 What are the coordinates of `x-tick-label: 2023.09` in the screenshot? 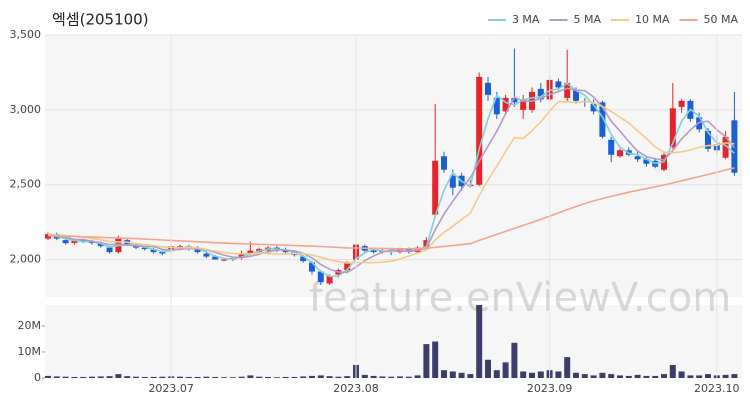 It's located at (550, 388).